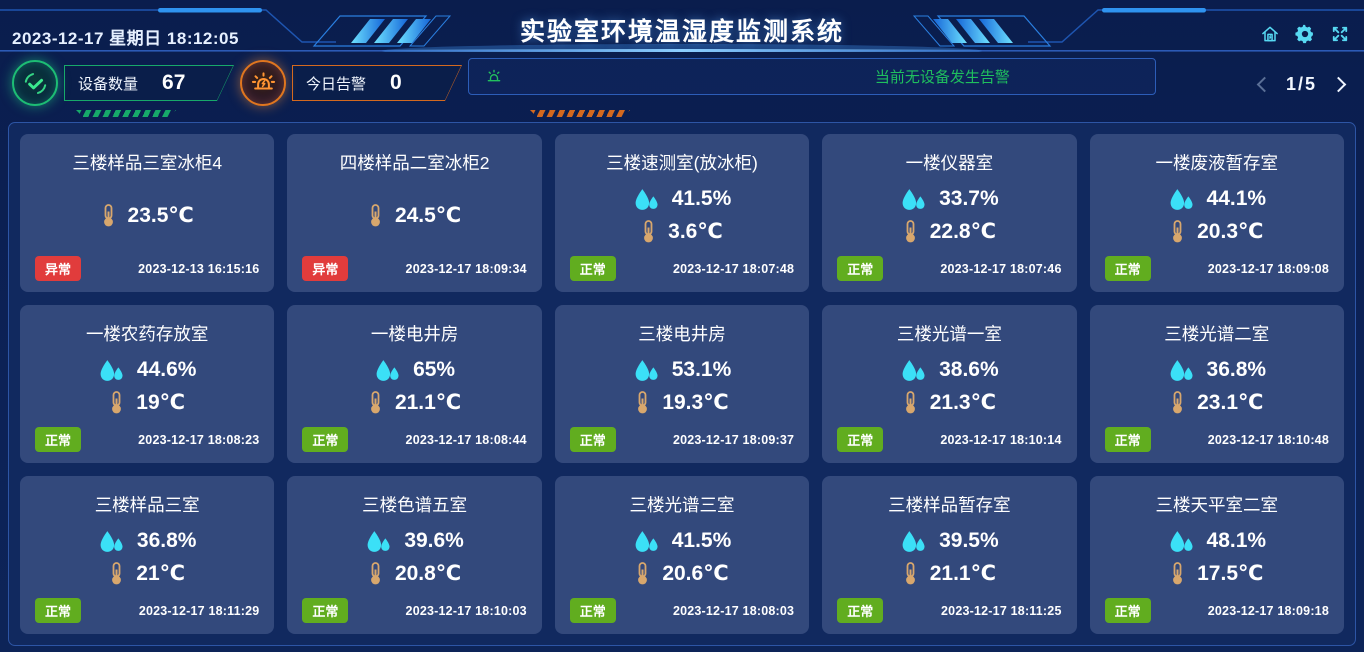 This screenshot has width=1364, height=652. What do you see at coordinates (1338, 84) in the screenshot?
I see `next-page-button` at bounding box center [1338, 84].